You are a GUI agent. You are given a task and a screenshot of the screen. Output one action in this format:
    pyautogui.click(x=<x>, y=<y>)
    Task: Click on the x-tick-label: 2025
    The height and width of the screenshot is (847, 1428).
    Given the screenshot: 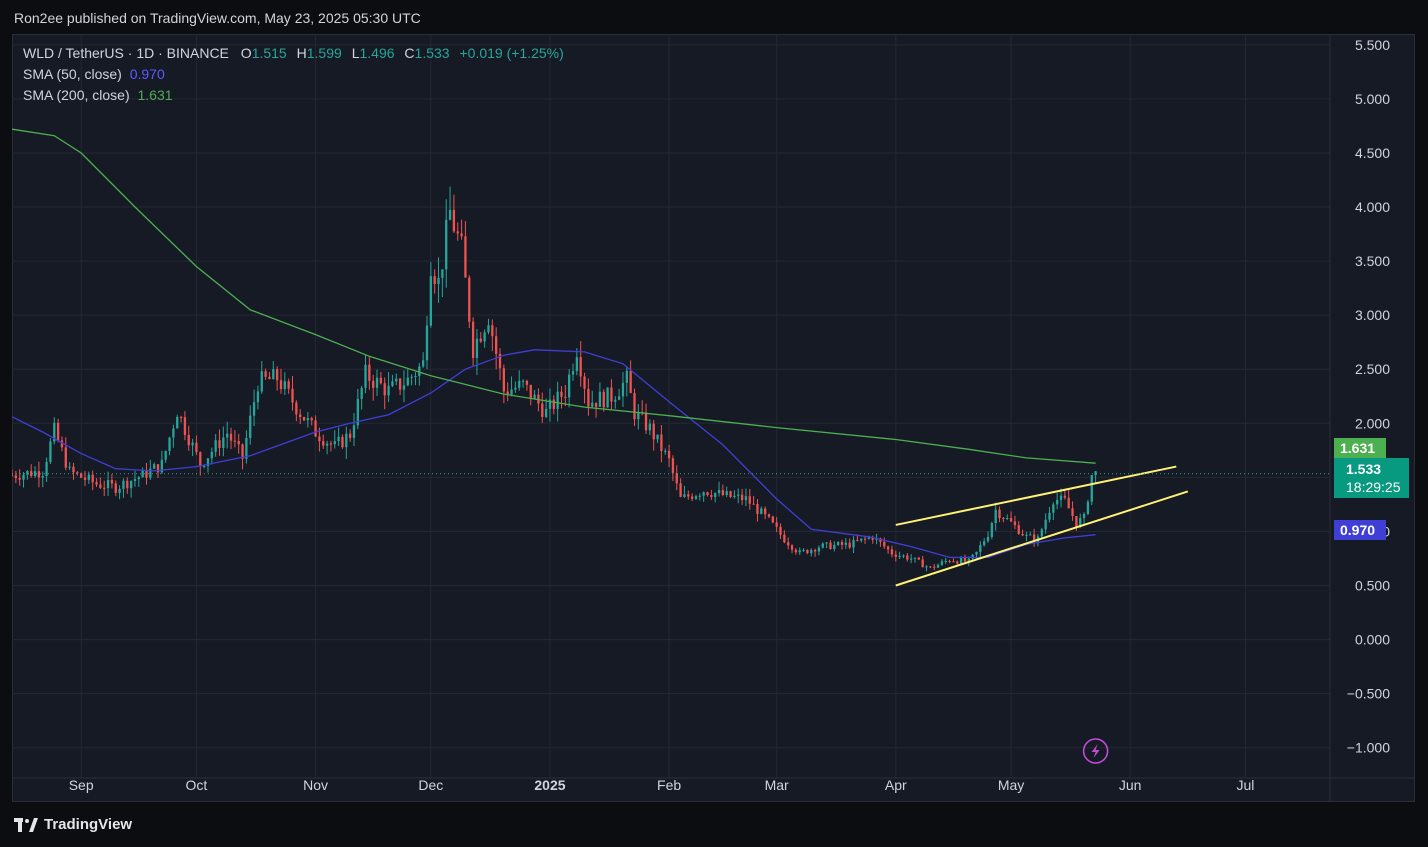 What is the action you would take?
    pyautogui.click(x=549, y=785)
    